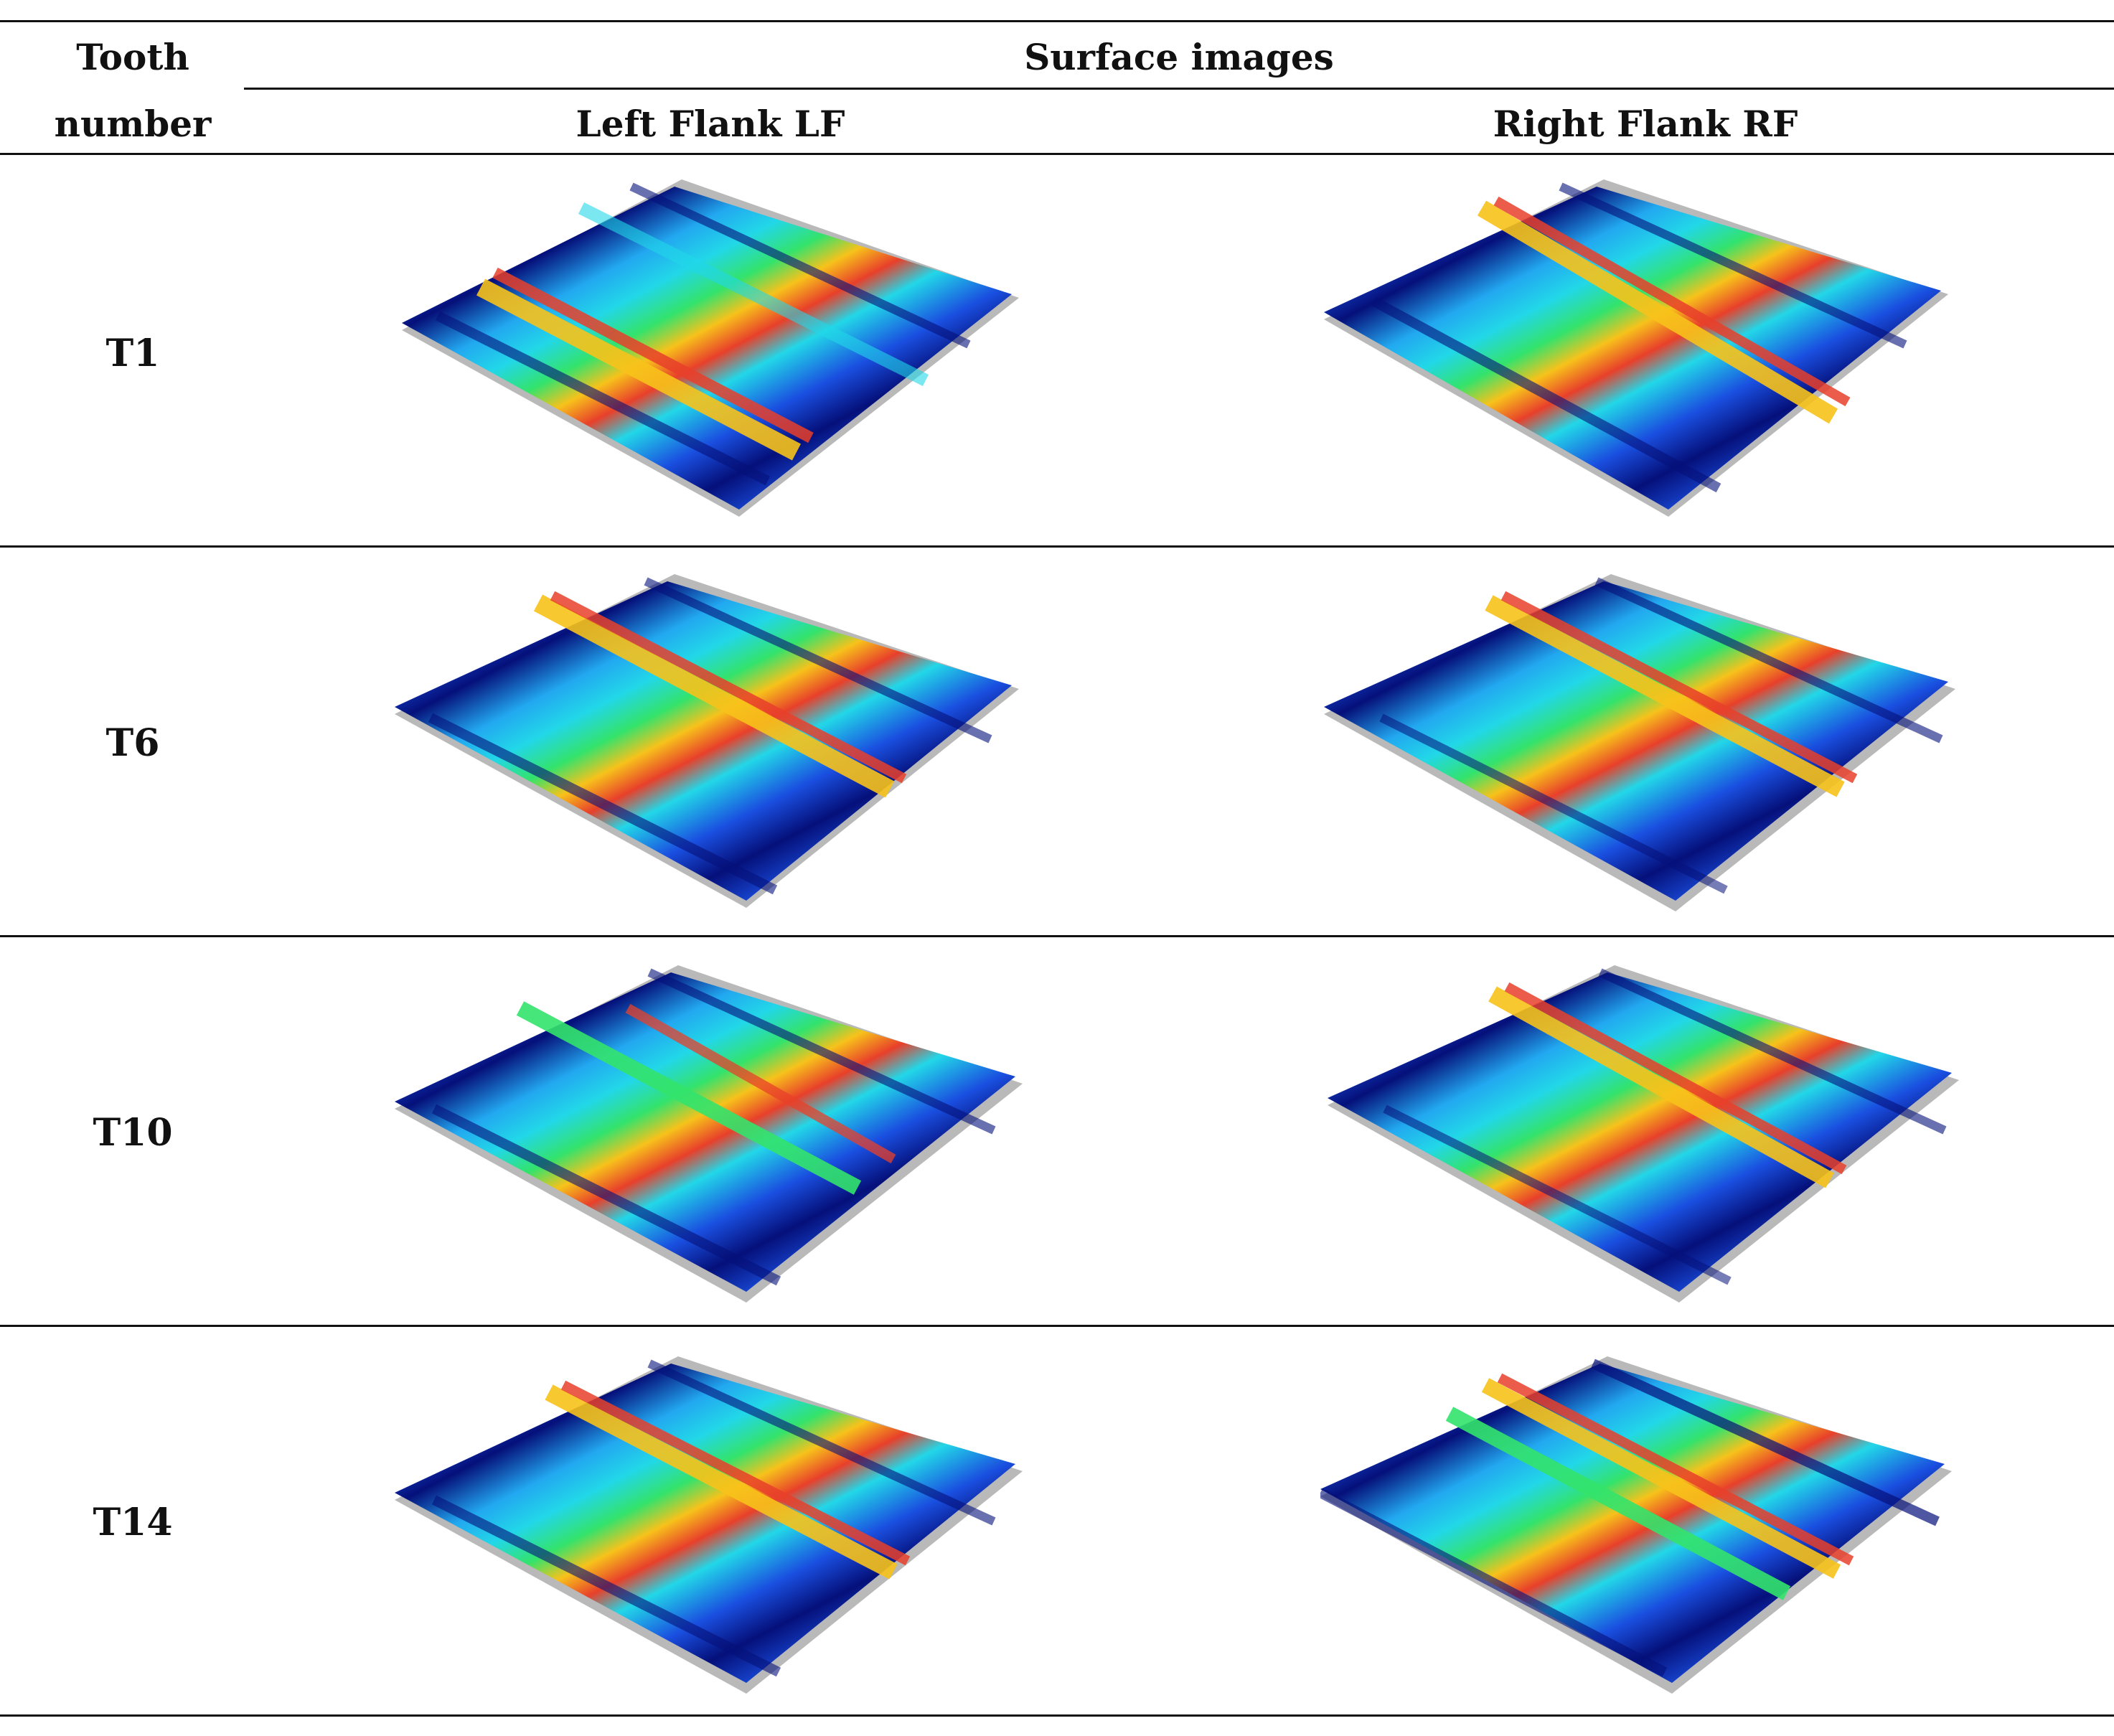 This screenshot has width=2114, height=1736. What do you see at coordinates (133, 1522) in the screenshot?
I see `tooth-label: T14` at bounding box center [133, 1522].